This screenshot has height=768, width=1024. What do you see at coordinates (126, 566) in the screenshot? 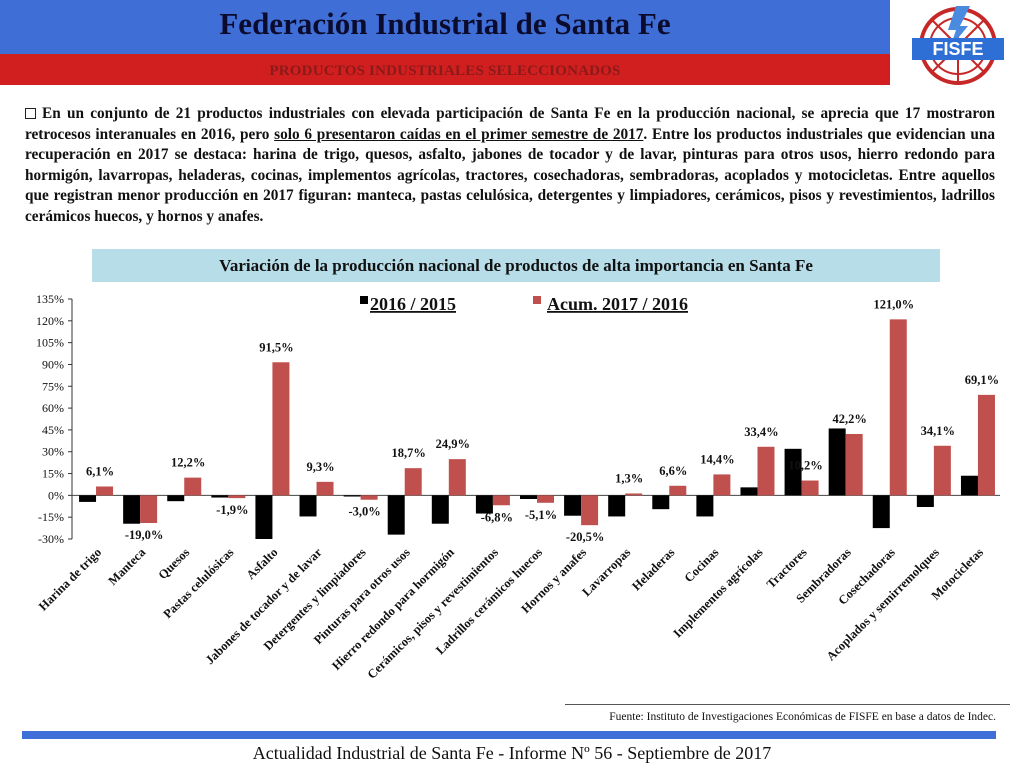
I see `category-label: Manteca` at bounding box center [126, 566].